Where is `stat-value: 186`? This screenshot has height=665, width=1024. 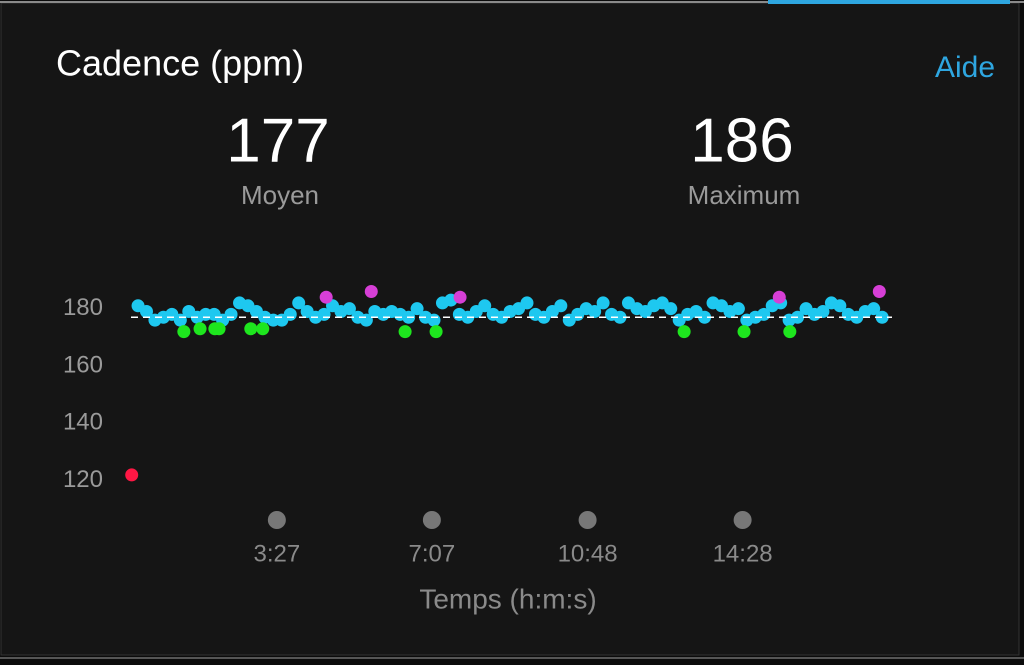
stat-value: 186 is located at coordinates (741, 140).